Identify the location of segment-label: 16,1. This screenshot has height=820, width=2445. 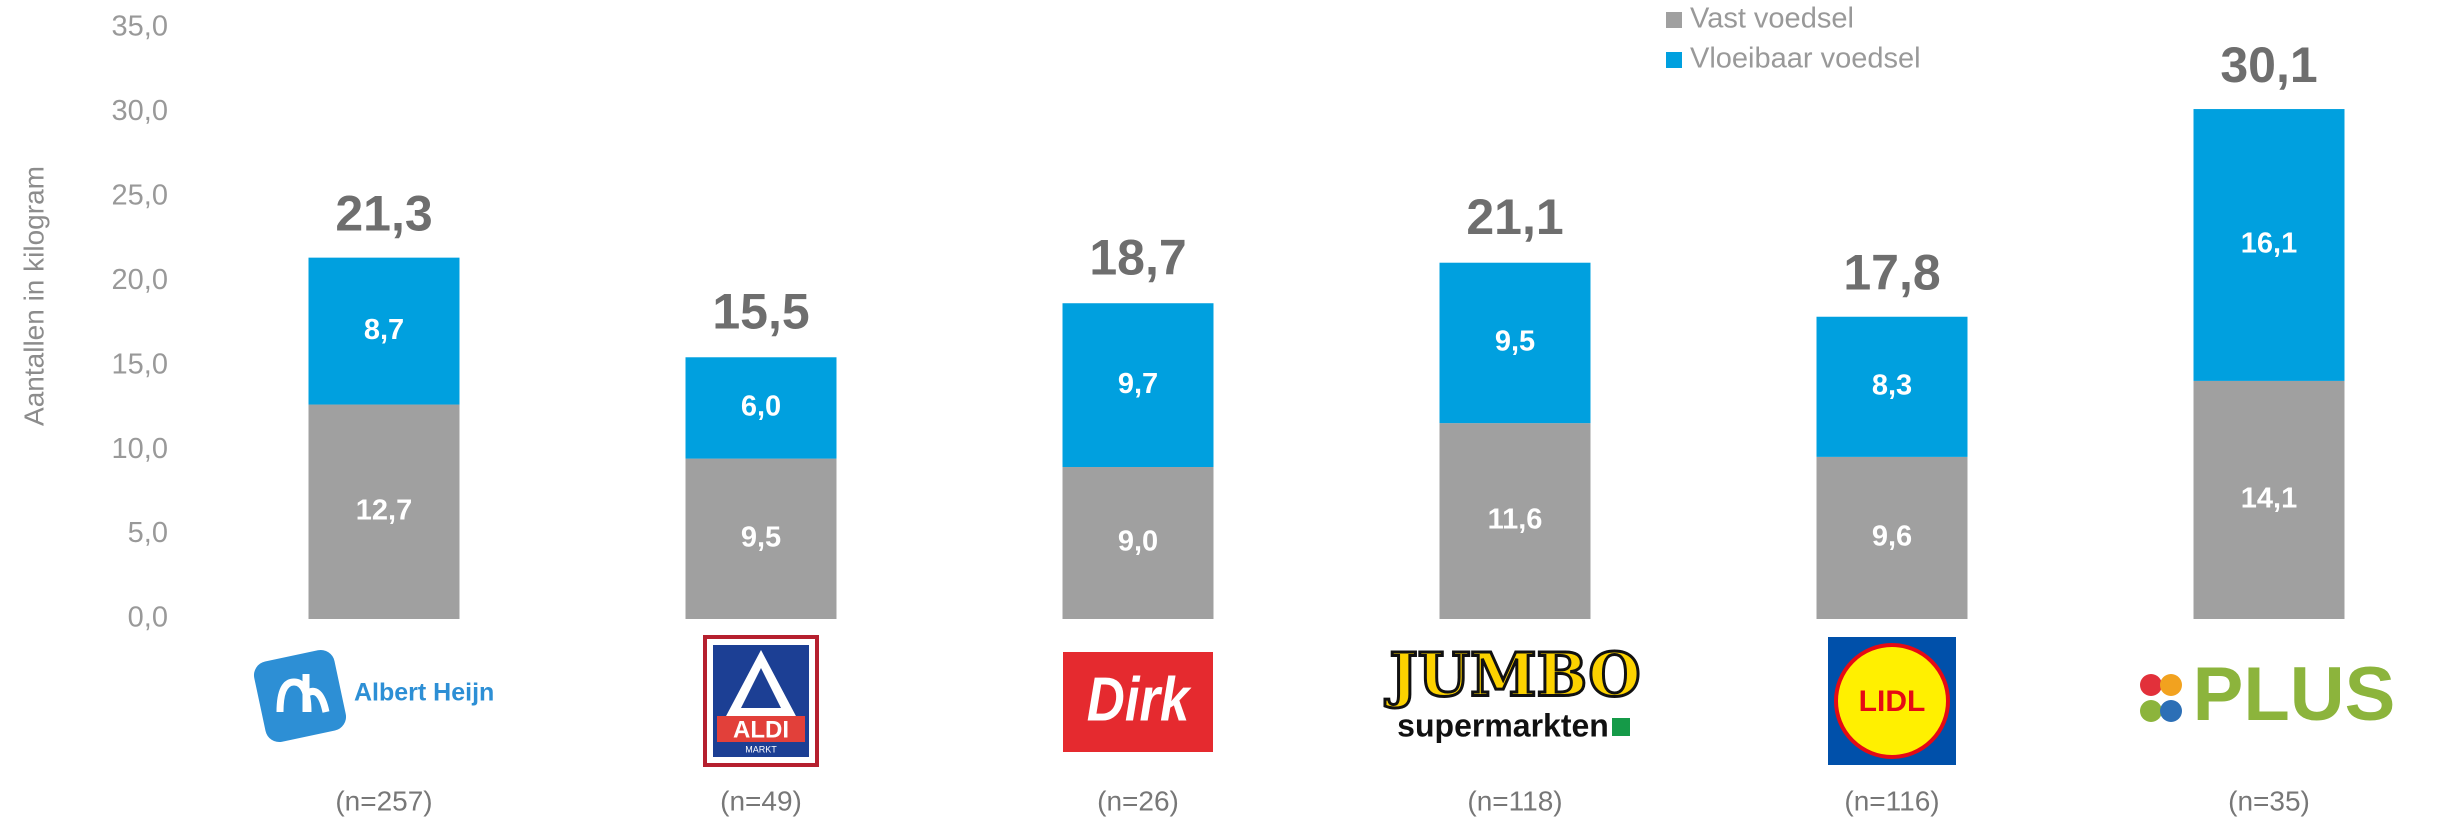
(2269, 244).